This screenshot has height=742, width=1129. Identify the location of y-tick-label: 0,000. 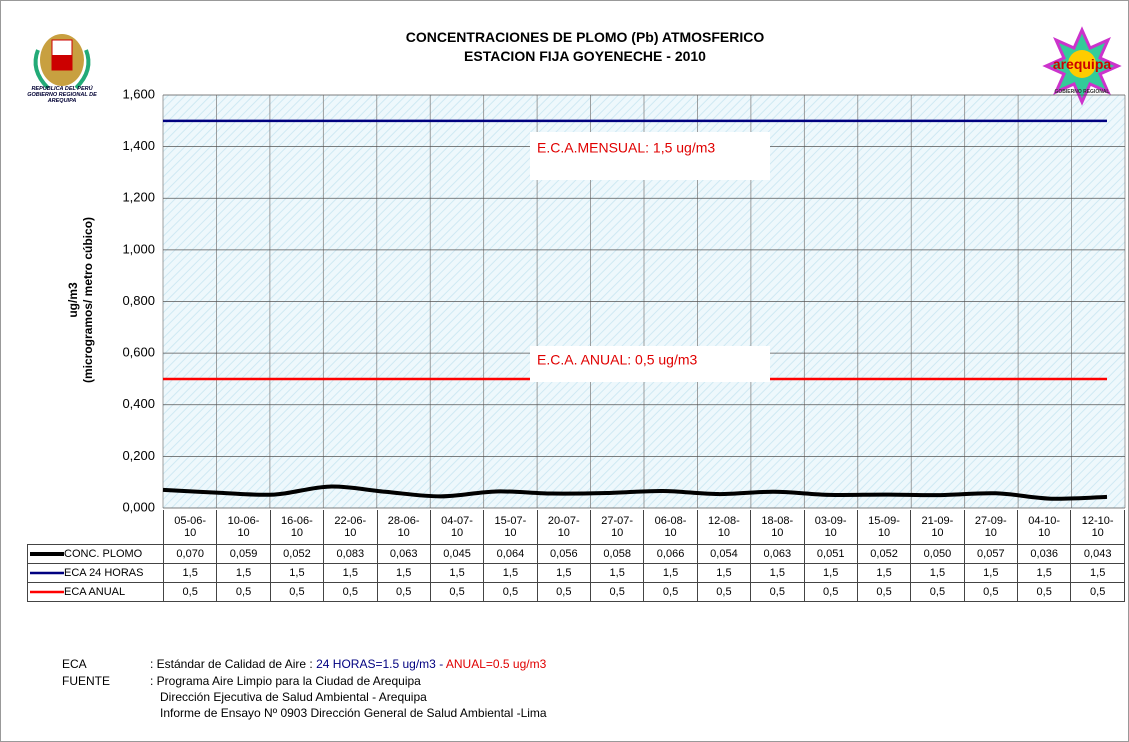
(138, 506).